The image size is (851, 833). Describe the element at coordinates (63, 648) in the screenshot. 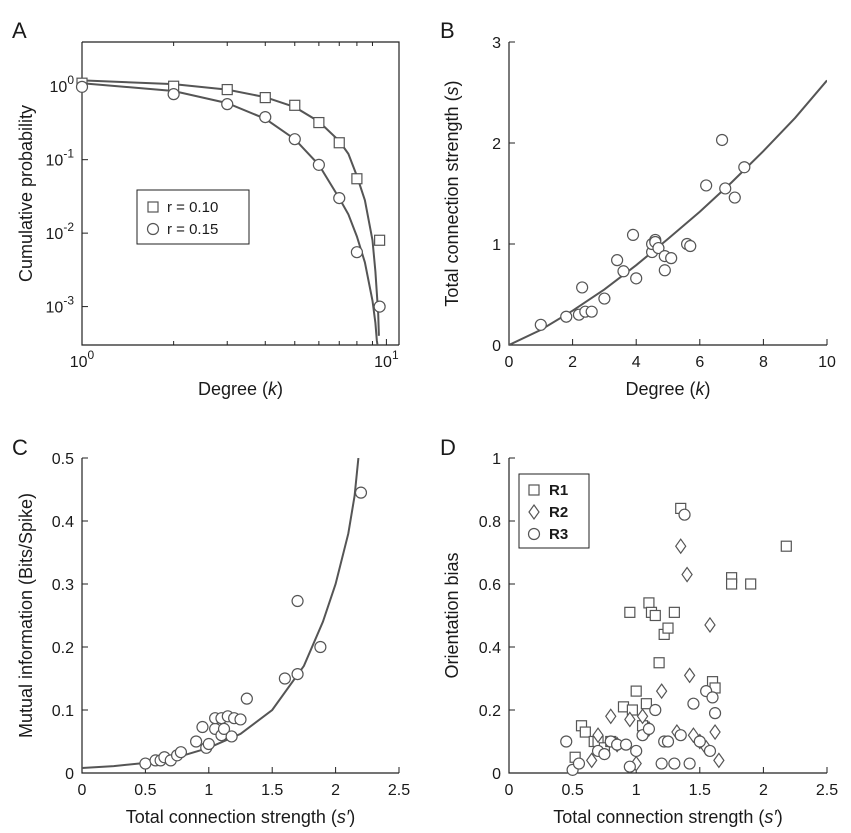

I see `y-tick-label: 0.2` at that location.